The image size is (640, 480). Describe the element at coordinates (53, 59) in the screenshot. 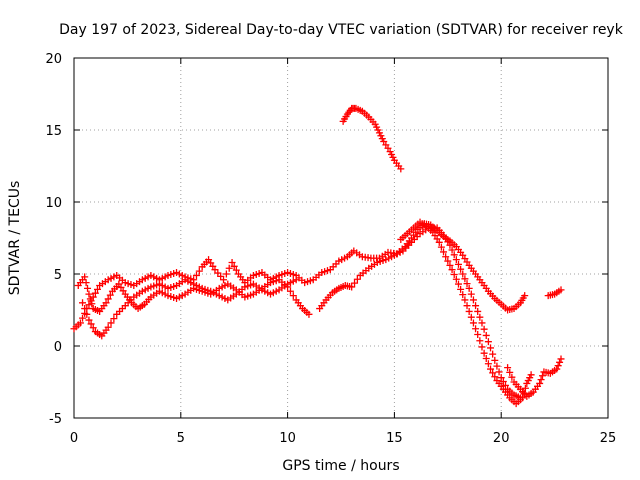

I see `y-tick-label: 20` at that location.